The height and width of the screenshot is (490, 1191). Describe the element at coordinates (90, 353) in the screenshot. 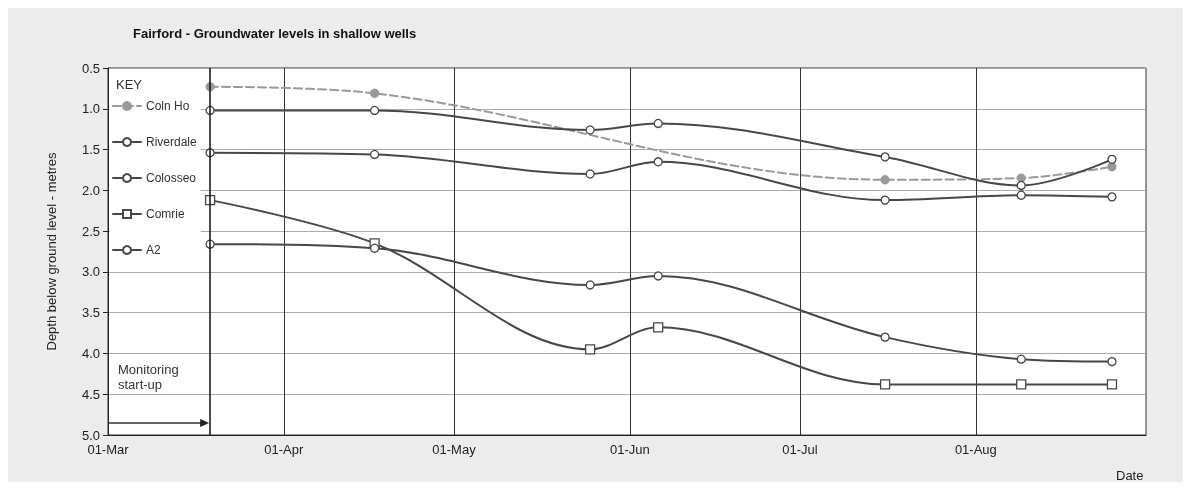

I see `y-tick-label: 4.0` at that location.